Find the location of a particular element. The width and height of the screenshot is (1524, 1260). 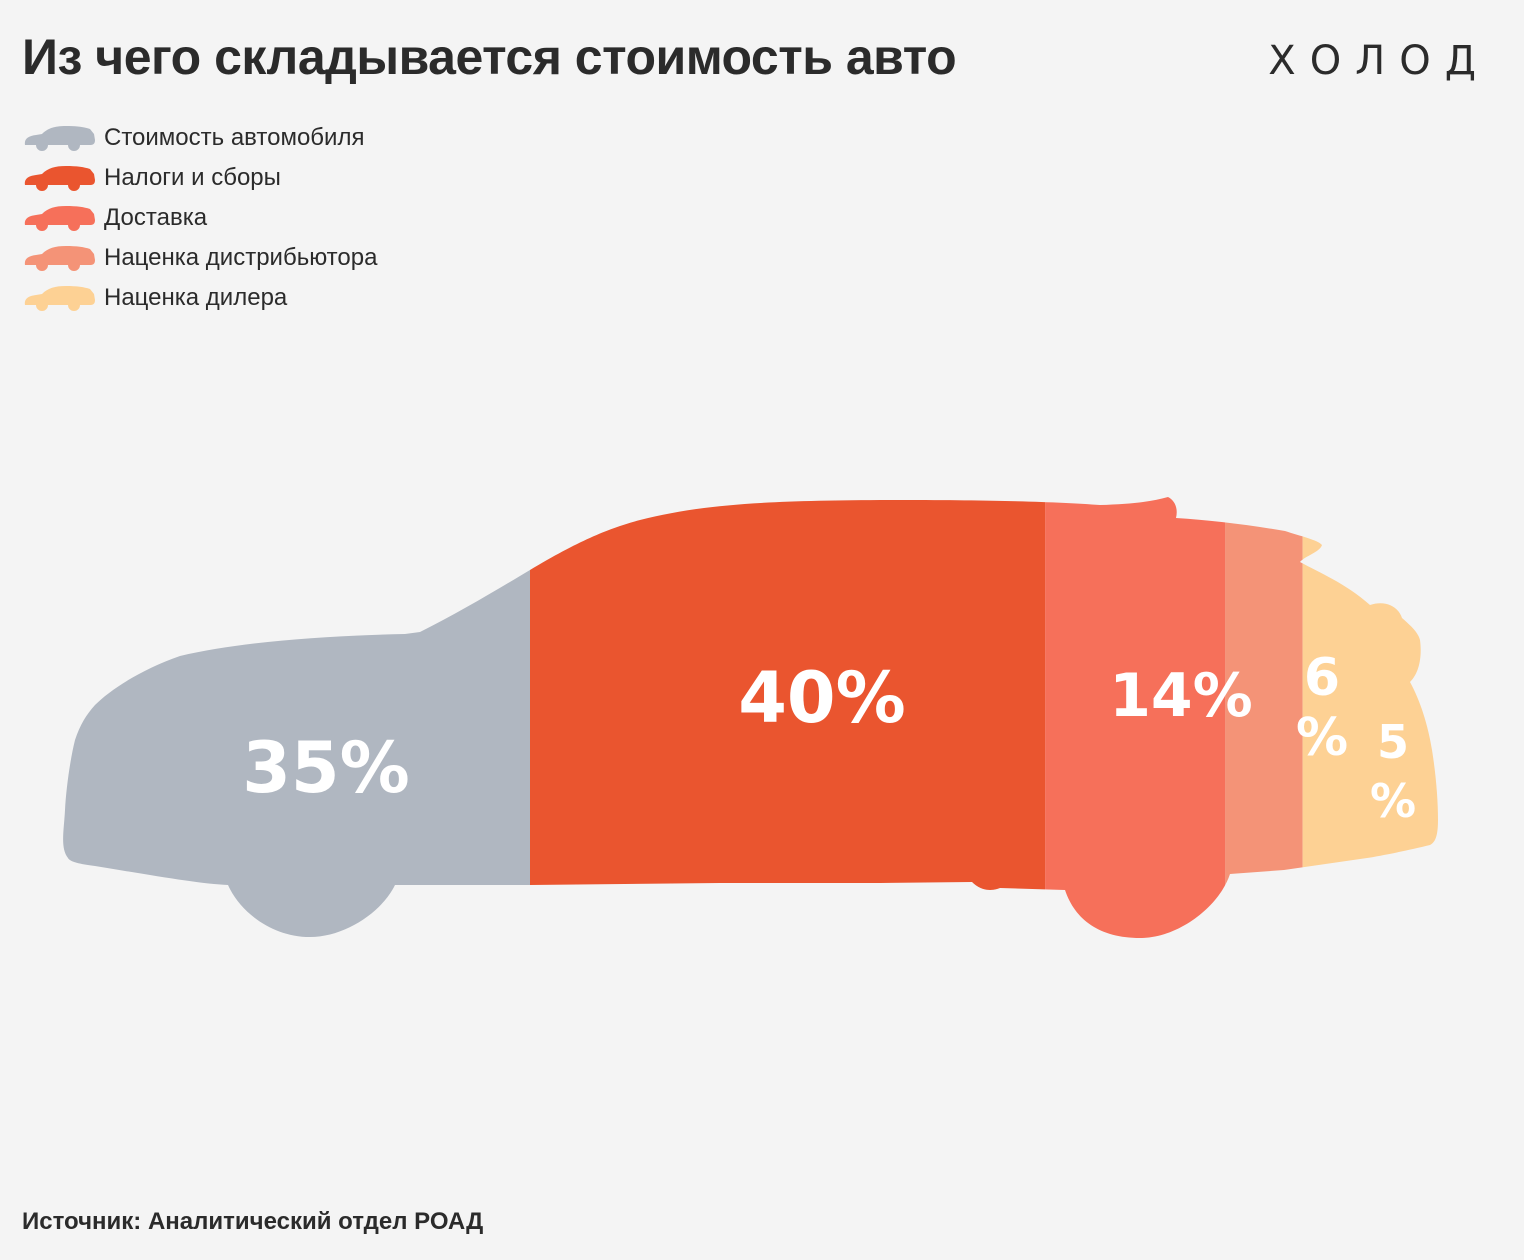

data-label-delivery: 14% is located at coordinates (1181, 696).